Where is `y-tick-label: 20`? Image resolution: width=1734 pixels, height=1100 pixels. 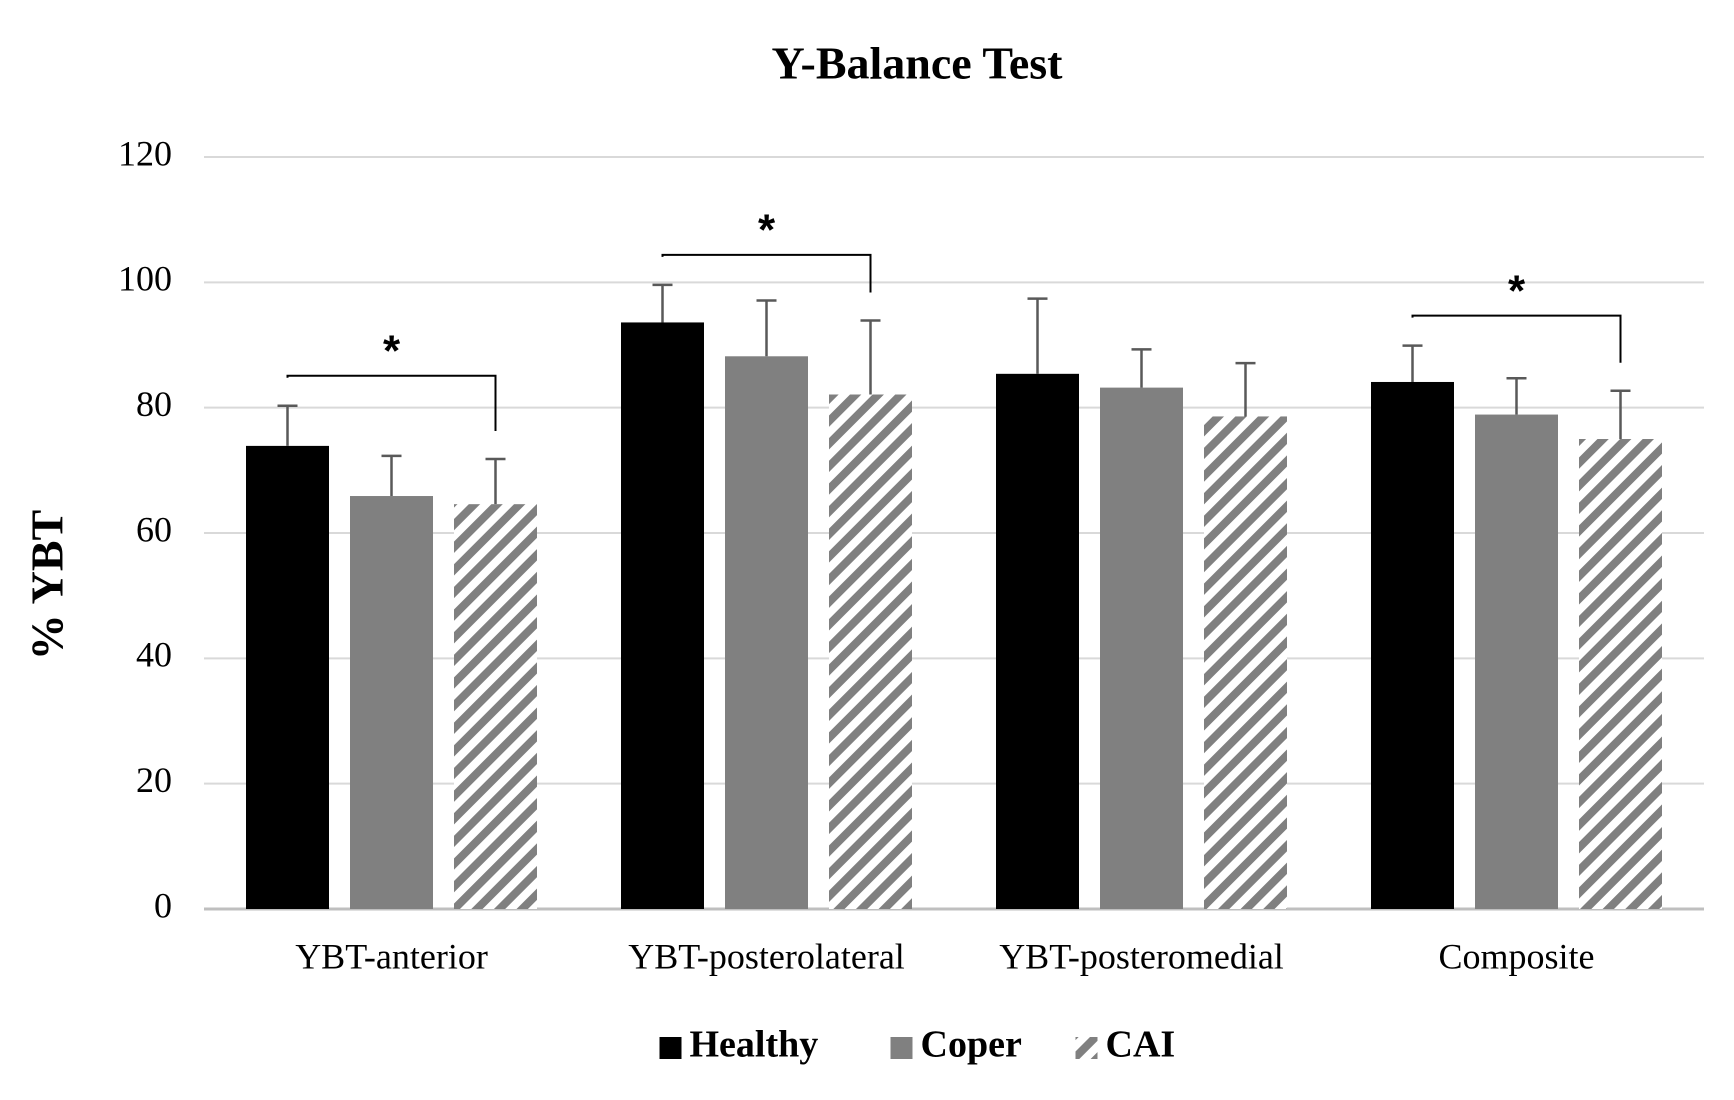 y-tick-label: 20 is located at coordinates (154, 780).